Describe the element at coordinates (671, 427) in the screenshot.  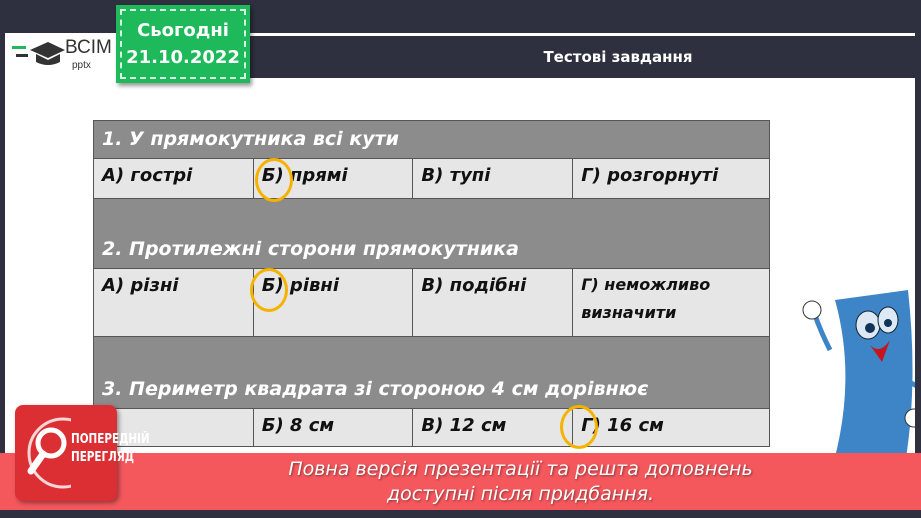
I see `answer-option: Г) 16 см` at that location.